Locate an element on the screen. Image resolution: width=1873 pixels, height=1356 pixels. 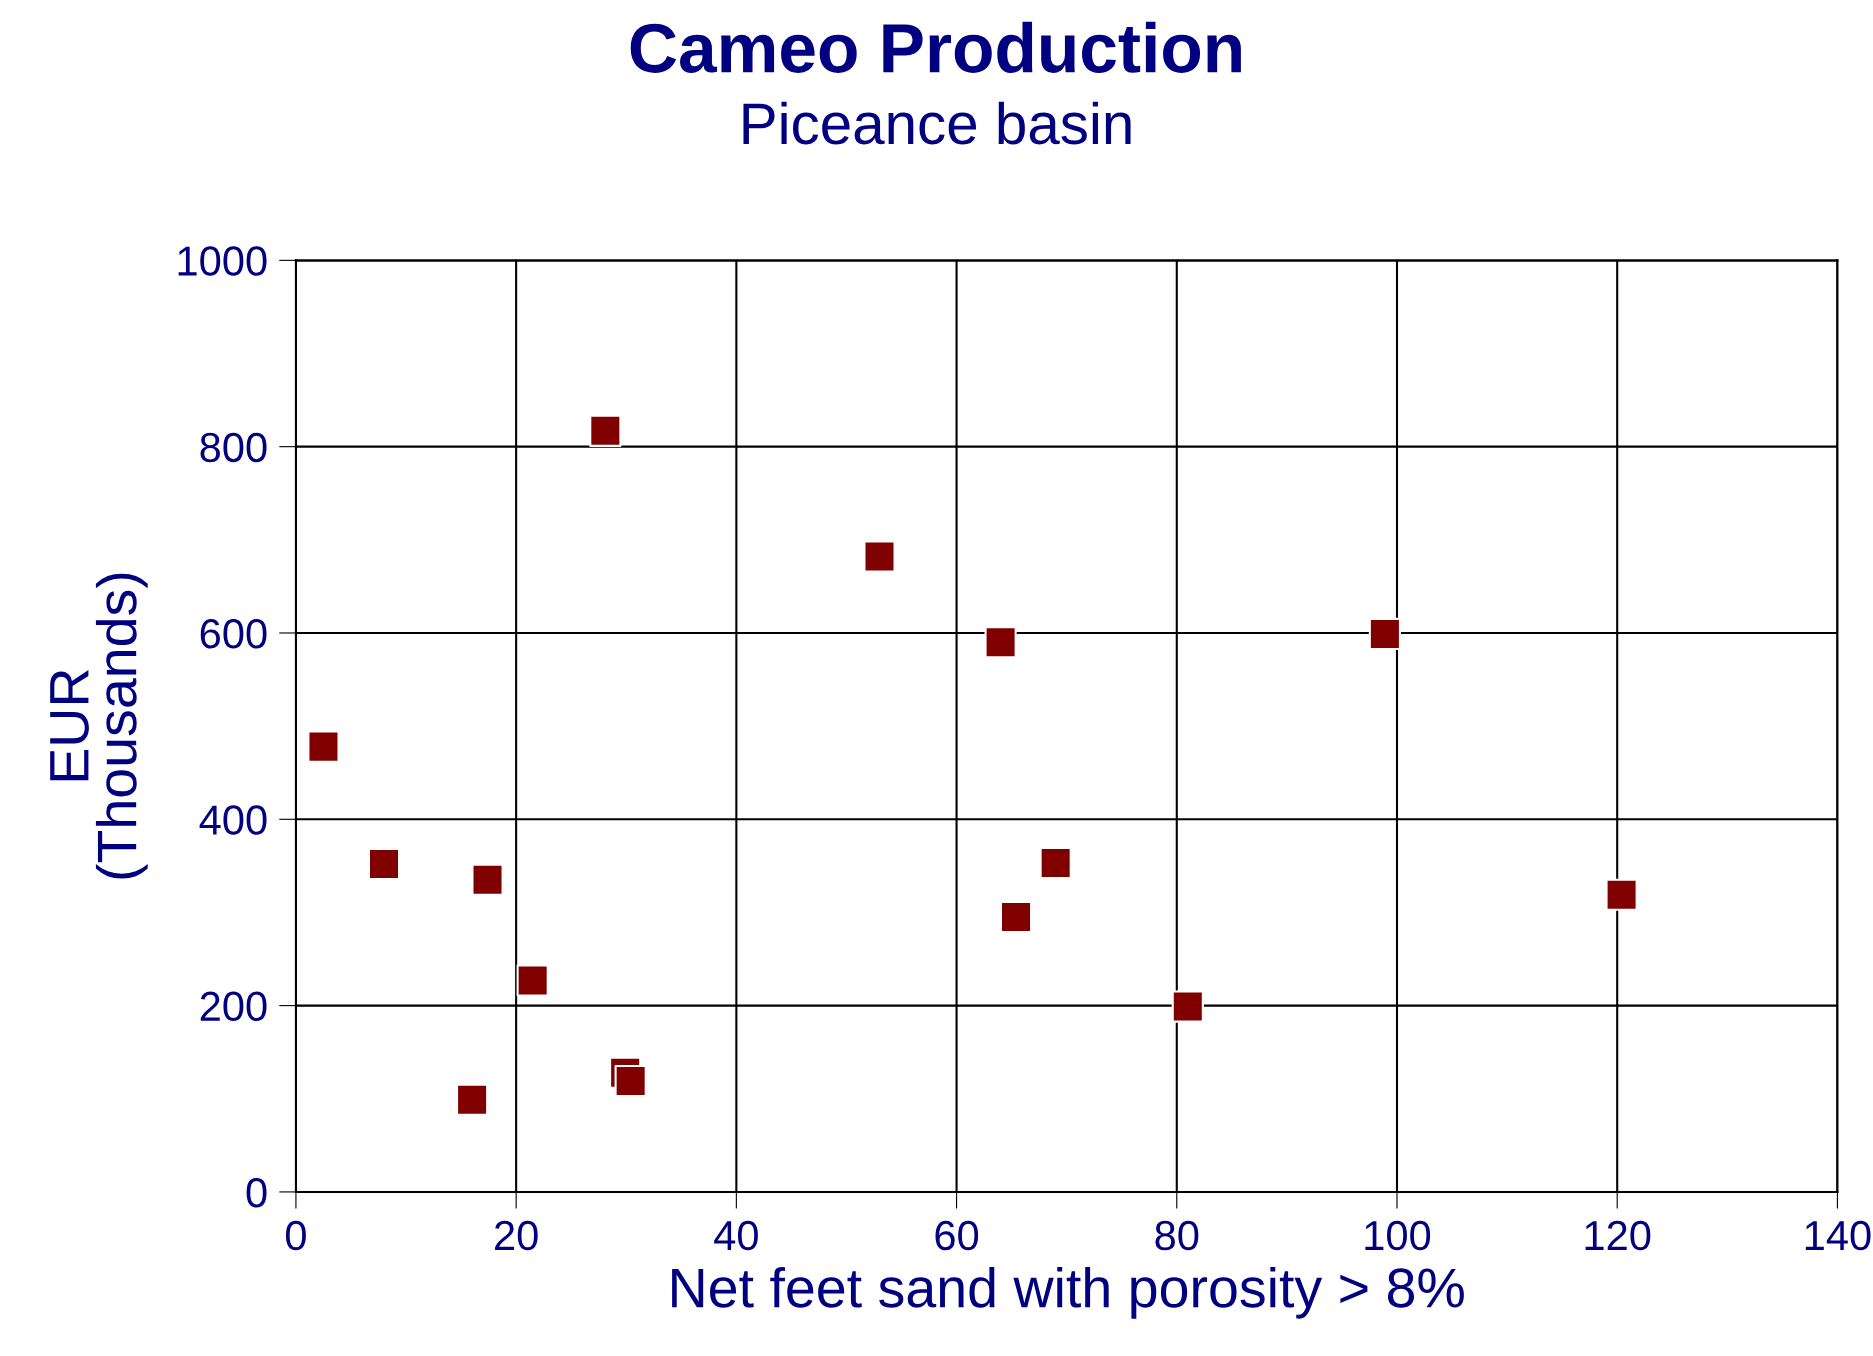
y-tick-label: 0 is located at coordinates (256, 1192).